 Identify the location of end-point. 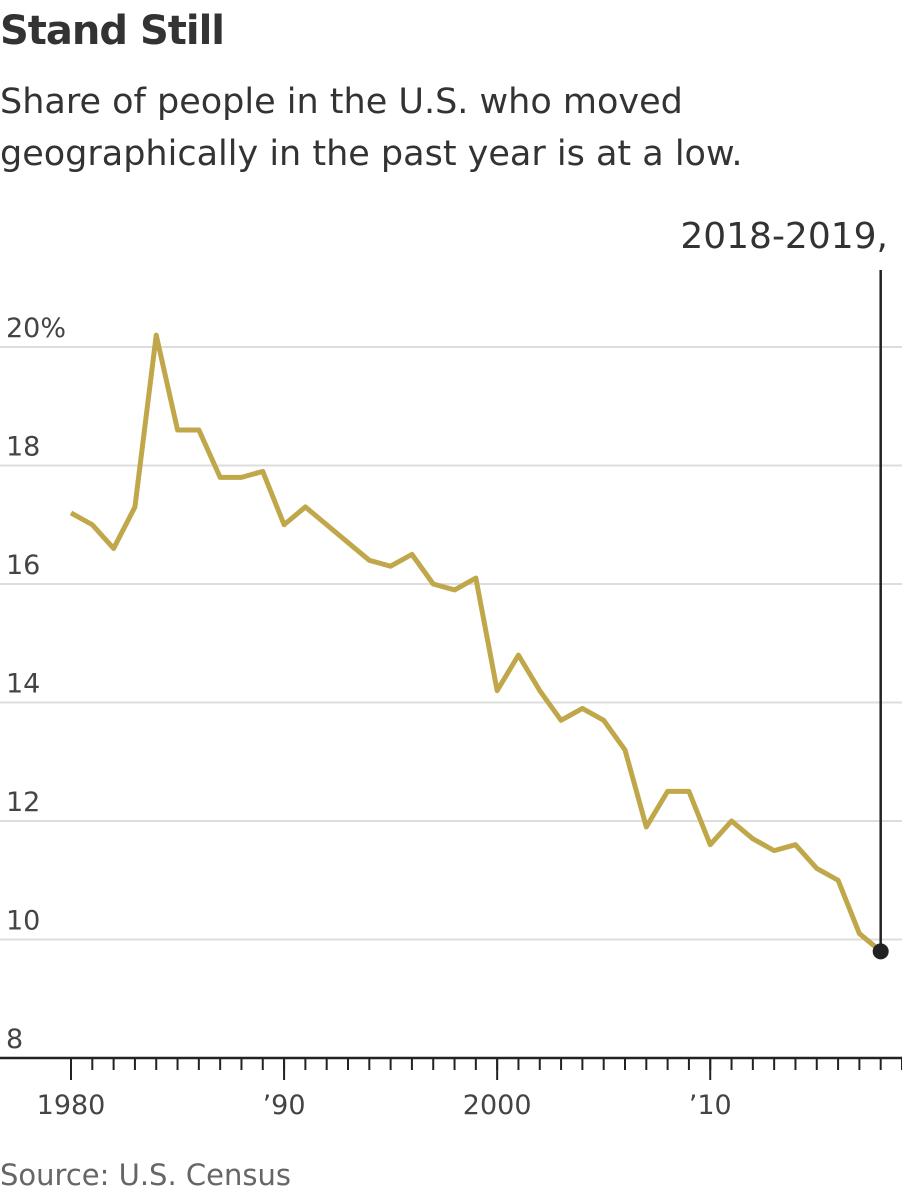
(880, 951).